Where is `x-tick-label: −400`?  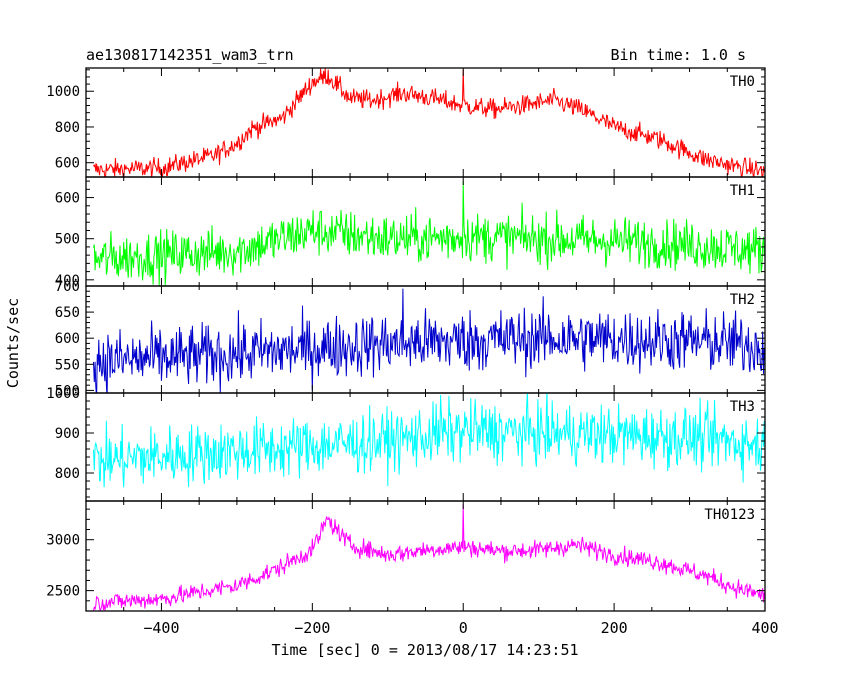
x-tick-label: −400 is located at coordinates (161, 628).